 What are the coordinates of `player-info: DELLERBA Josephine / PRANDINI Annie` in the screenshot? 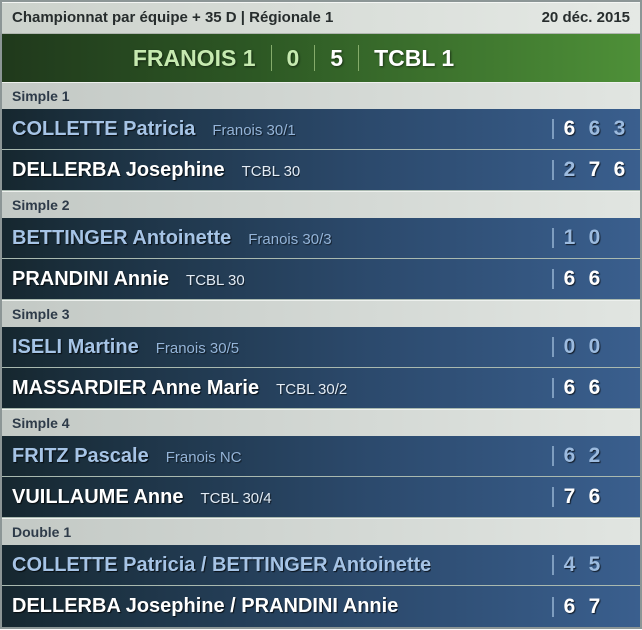 It's located at (200, 606).